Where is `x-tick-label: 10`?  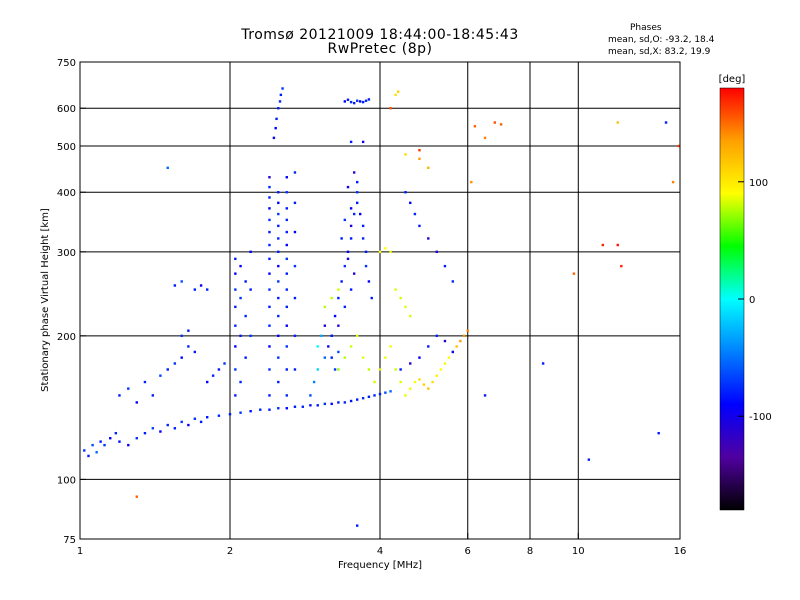 x-tick-label: 10 is located at coordinates (578, 551).